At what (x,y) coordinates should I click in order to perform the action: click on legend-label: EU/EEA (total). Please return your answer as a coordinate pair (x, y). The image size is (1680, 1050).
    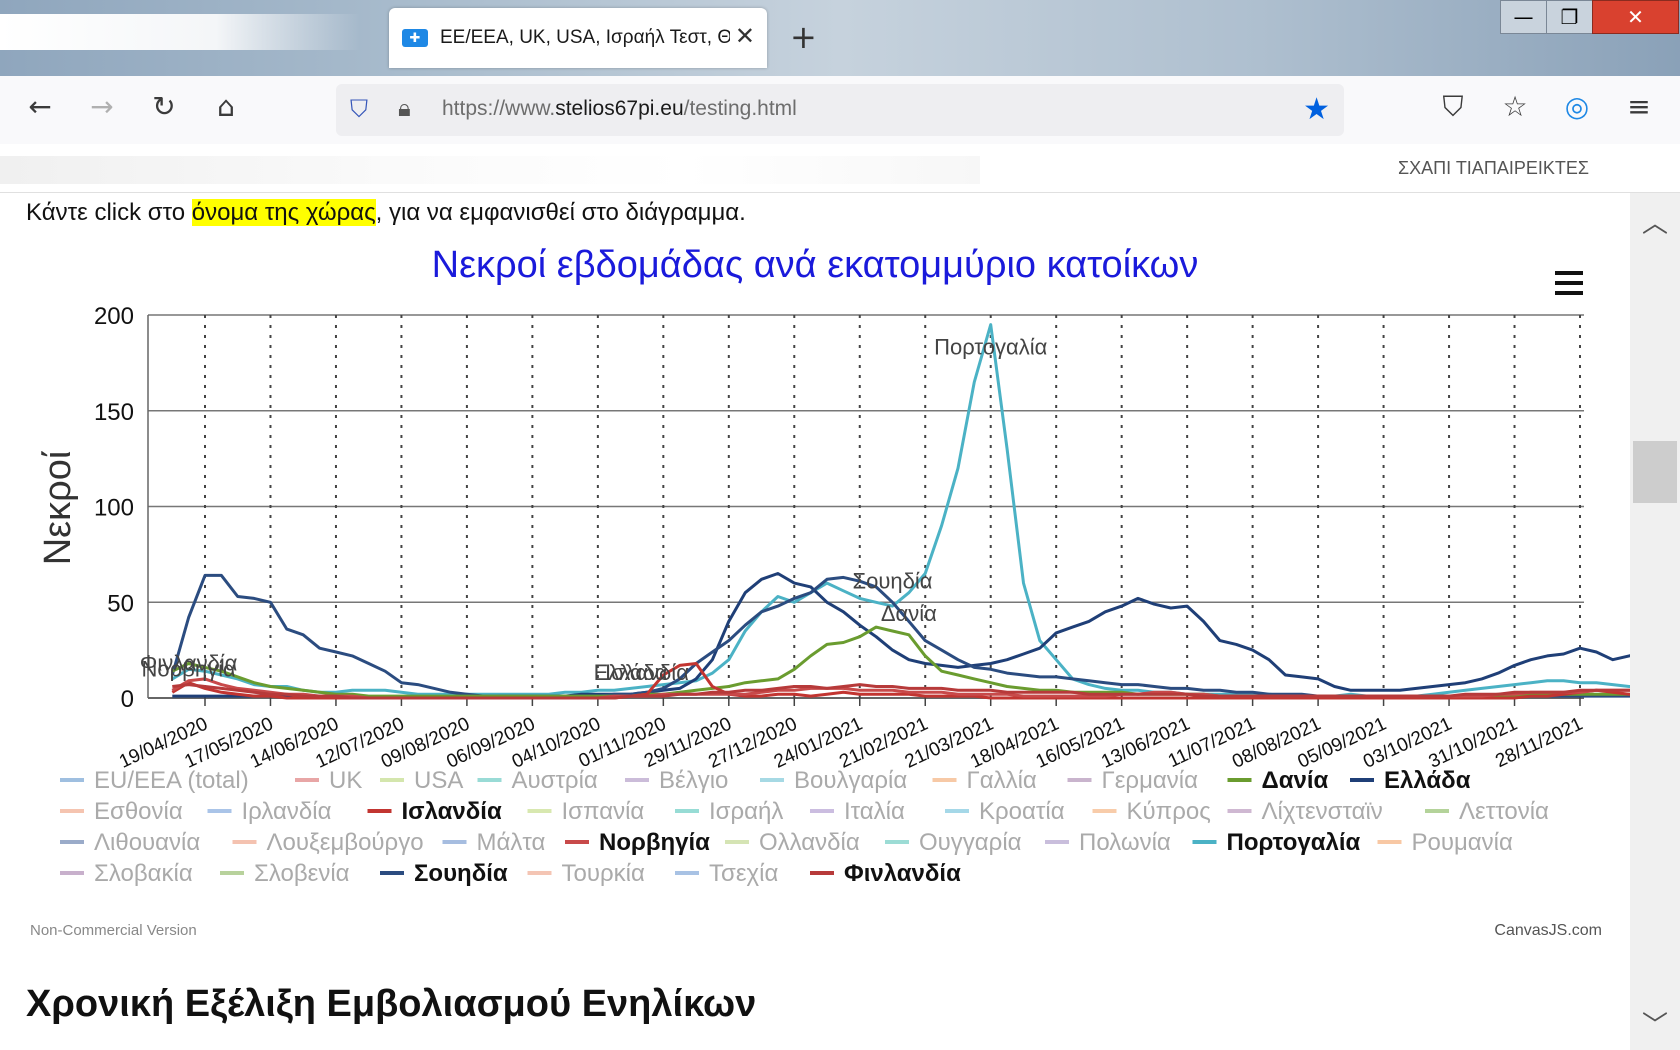
    Looking at the image, I should click on (171, 780).